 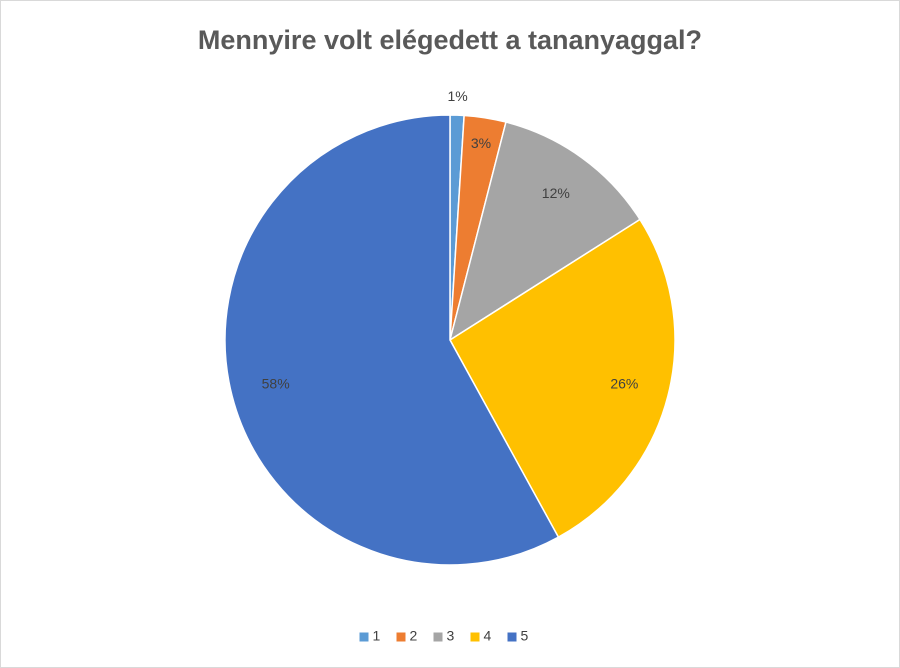 What do you see at coordinates (450, 40) in the screenshot?
I see `chart-title: Mennyire volt elégedett a tananyaggal?` at bounding box center [450, 40].